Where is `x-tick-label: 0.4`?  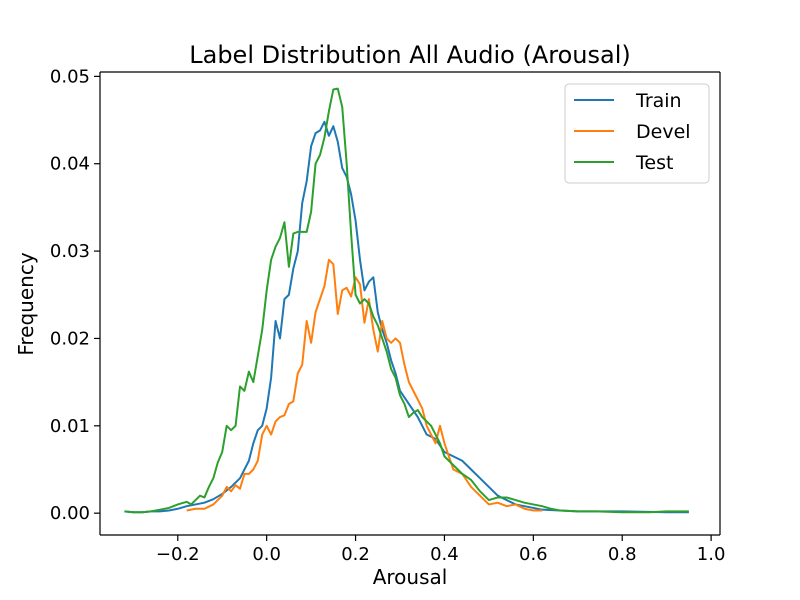 x-tick-label: 0.4 is located at coordinates (444, 554).